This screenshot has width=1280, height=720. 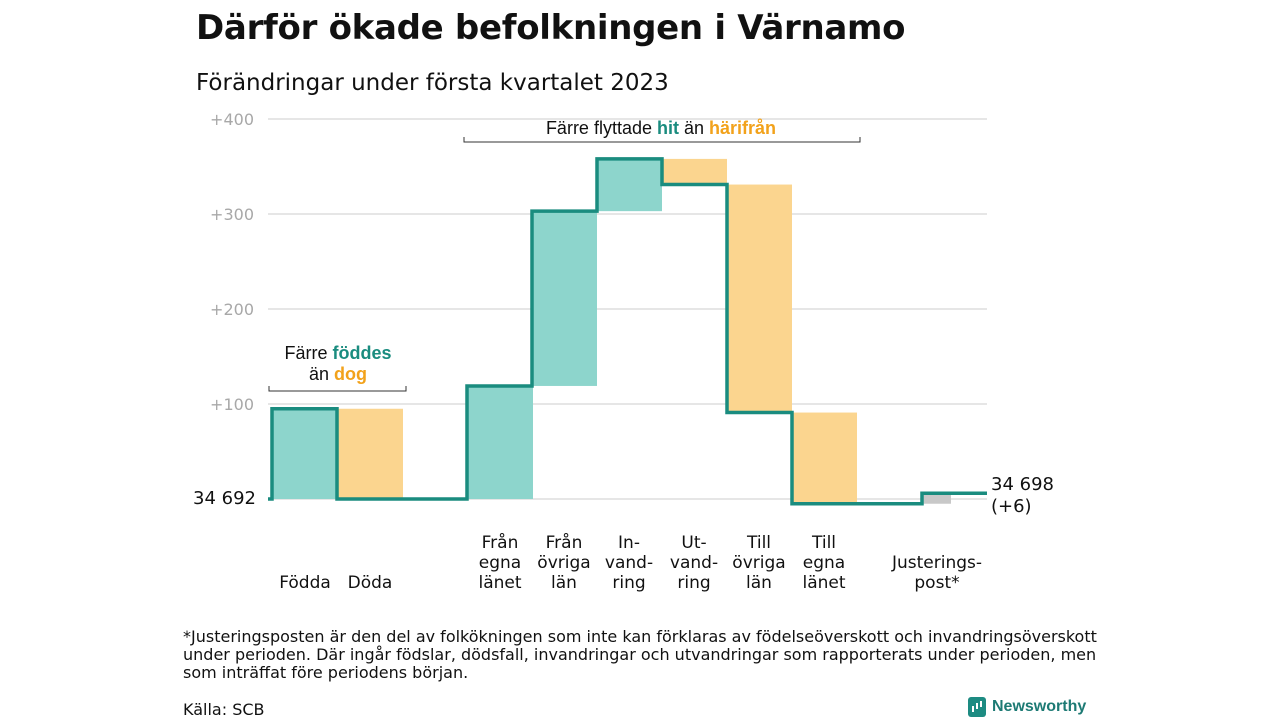 I want to click on annotation-births-bracket, so click(x=337, y=389).